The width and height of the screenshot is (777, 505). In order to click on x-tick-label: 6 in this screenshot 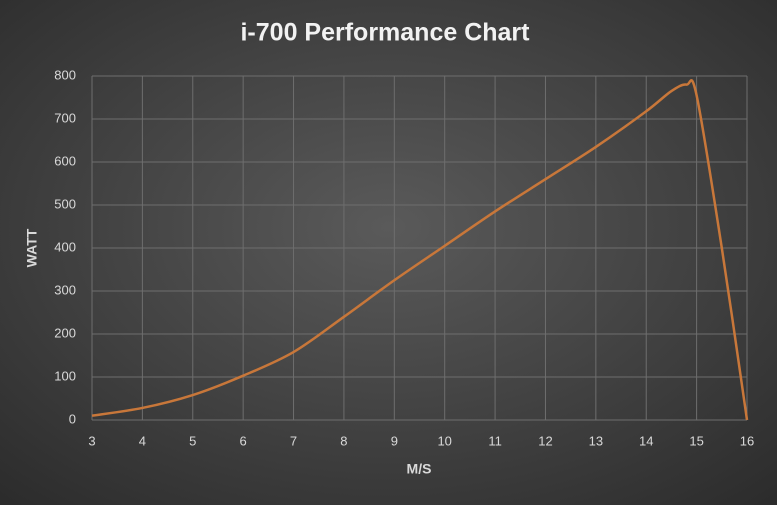, I will do `click(243, 440)`.